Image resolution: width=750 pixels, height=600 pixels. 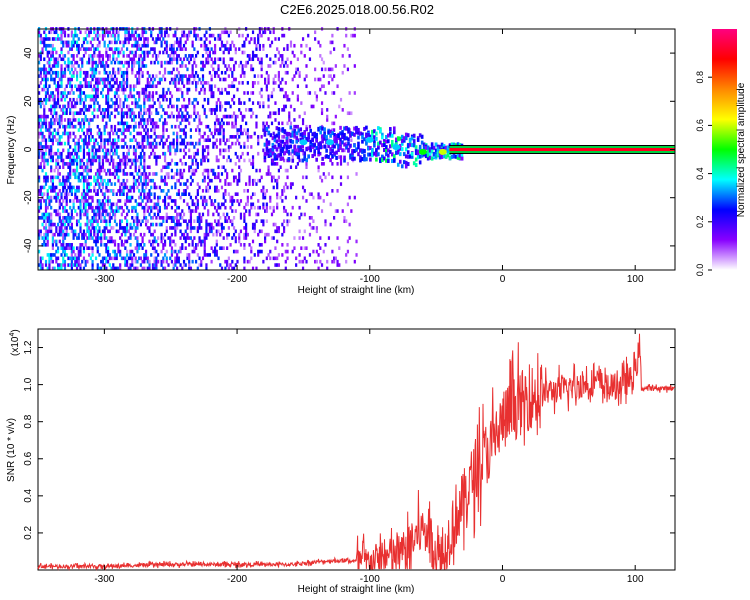 What do you see at coordinates (503, 579) in the screenshot?
I see `snr-xtick-label: 0` at bounding box center [503, 579].